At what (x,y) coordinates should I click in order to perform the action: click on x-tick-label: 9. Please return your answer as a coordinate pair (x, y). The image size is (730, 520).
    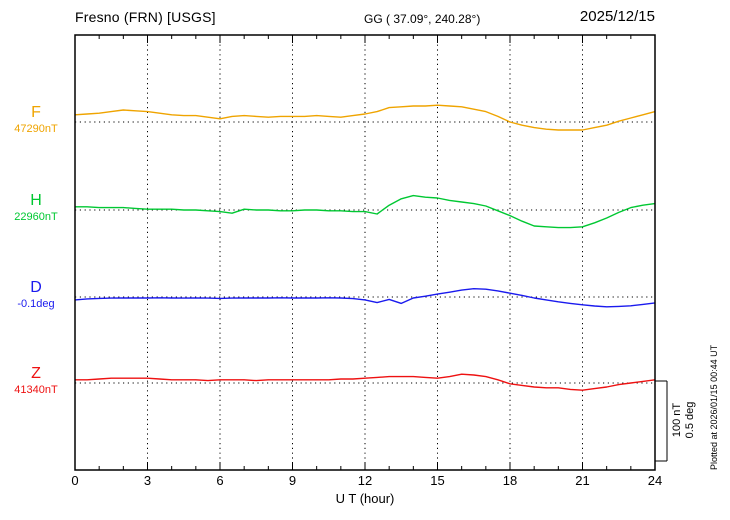
    Looking at the image, I should click on (292, 480).